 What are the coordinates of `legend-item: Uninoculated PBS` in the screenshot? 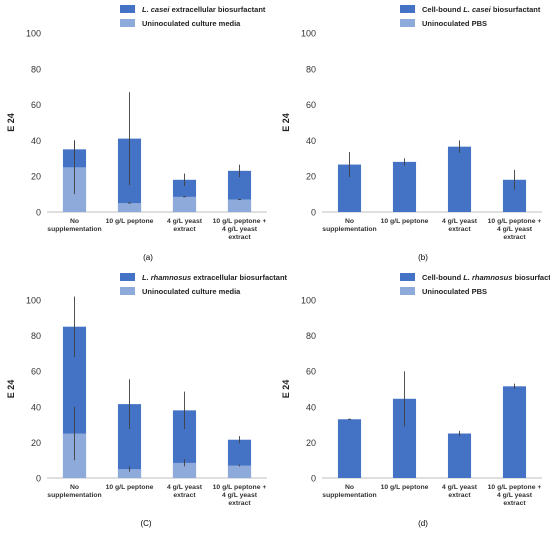 It's located at (470, 23).